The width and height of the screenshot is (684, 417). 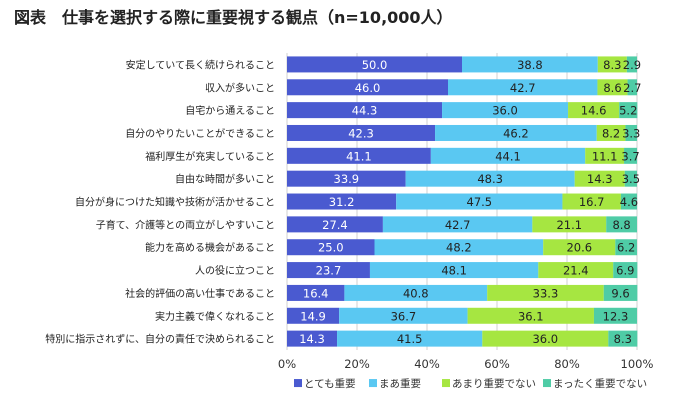 I want to click on data-label: 11.1, so click(x=605, y=156).